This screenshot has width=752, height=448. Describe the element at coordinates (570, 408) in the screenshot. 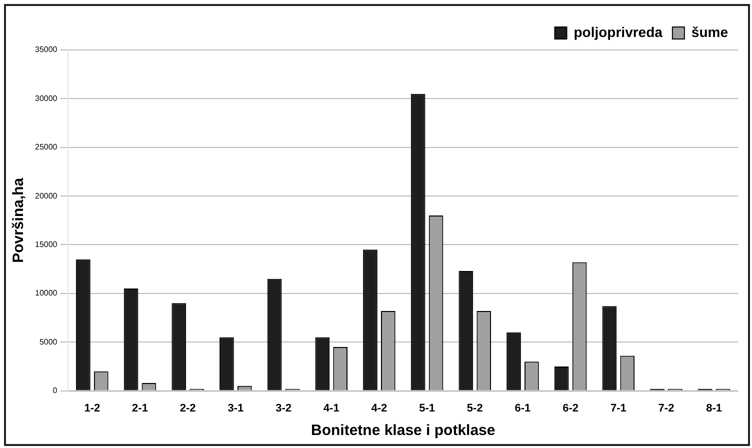

I see `x-tick-label: 6-2` at that location.